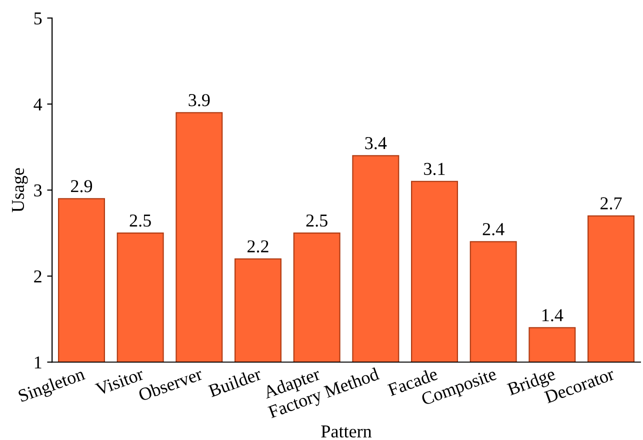 The width and height of the screenshot is (643, 440). Describe the element at coordinates (376, 143) in the screenshot. I see `data-label: 3.4` at that location.